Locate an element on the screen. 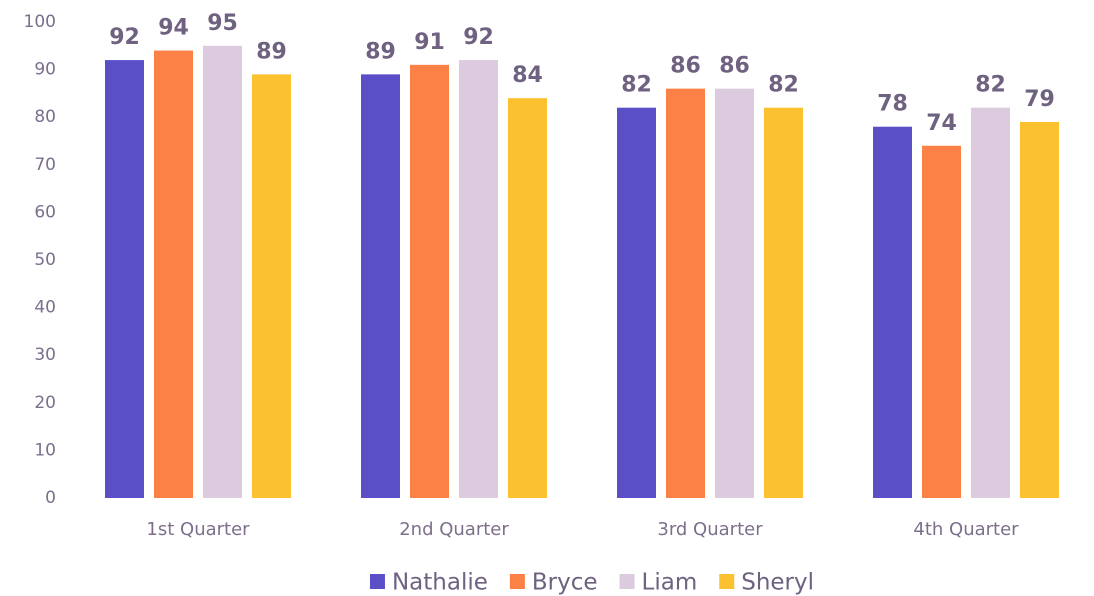 This screenshot has width=1094, height=596. data-label: 74 is located at coordinates (941, 123).